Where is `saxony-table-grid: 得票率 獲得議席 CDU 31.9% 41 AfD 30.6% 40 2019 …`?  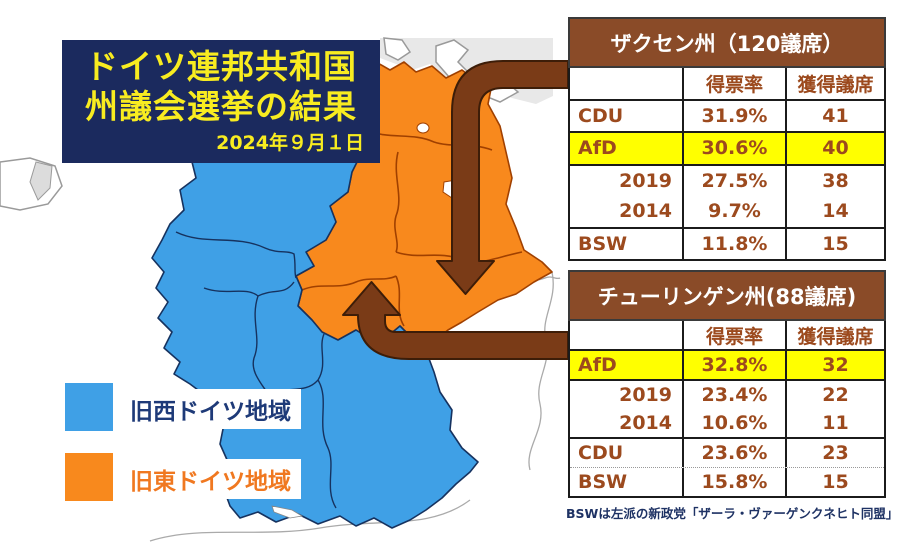
saxony-table-grid: 得票率 獲得議席 CDU 31.9% 41 AfD 30.6% 40 2019 … is located at coordinates (727, 164).